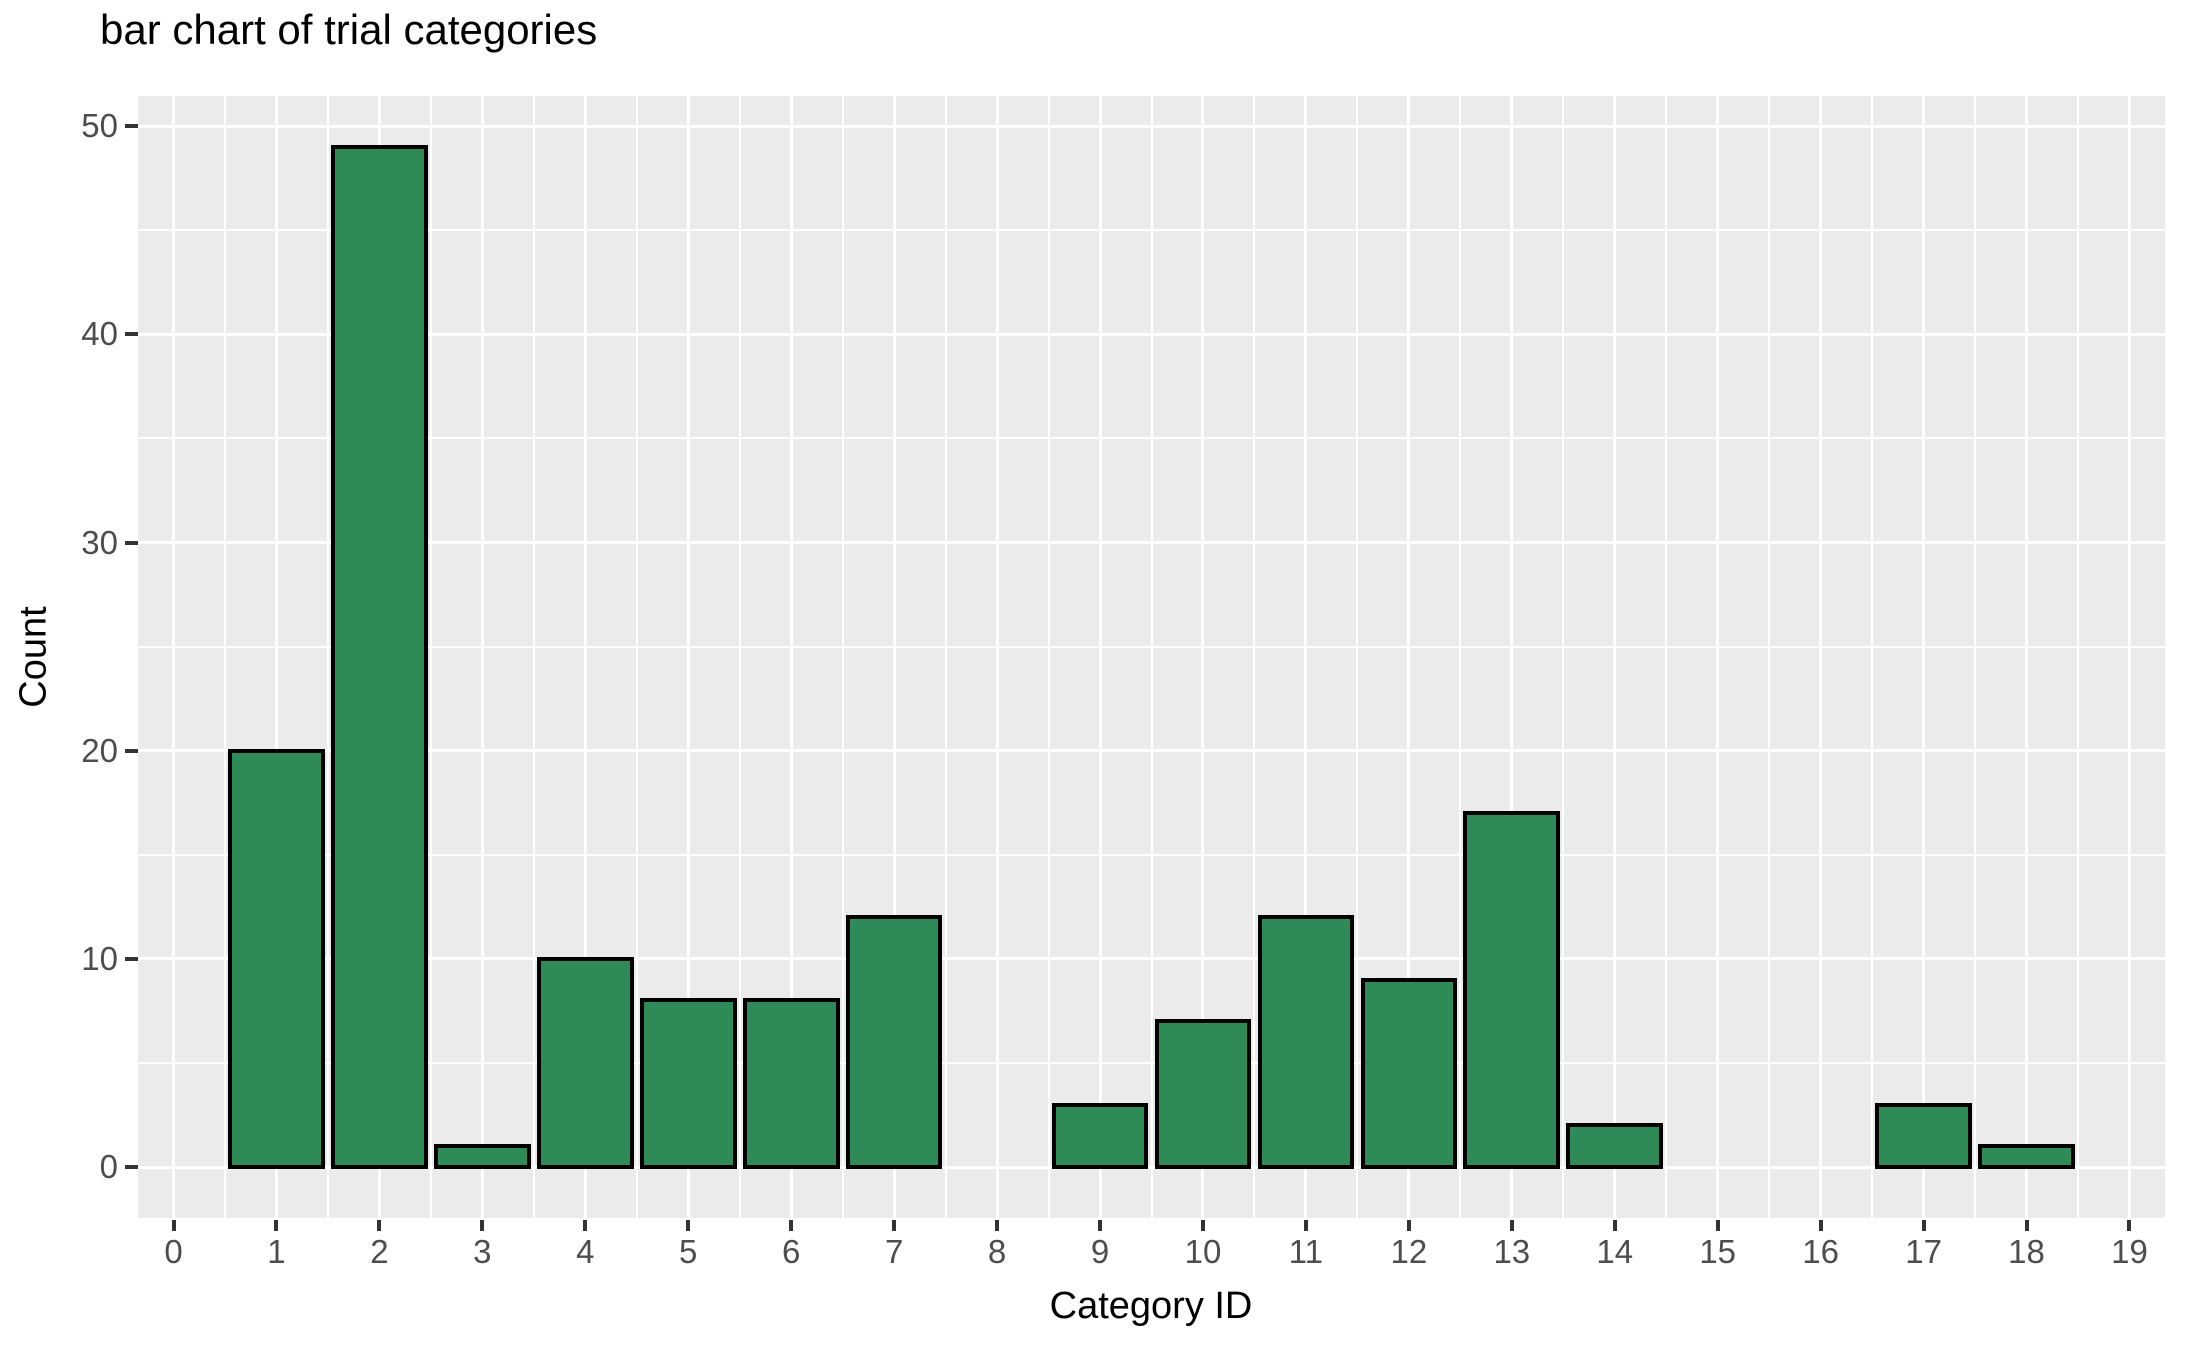 This screenshot has height=1350, width=2187. Describe the element at coordinates (997, 1251) in the screenshot. I see `x-tick-label: 8` at that location.